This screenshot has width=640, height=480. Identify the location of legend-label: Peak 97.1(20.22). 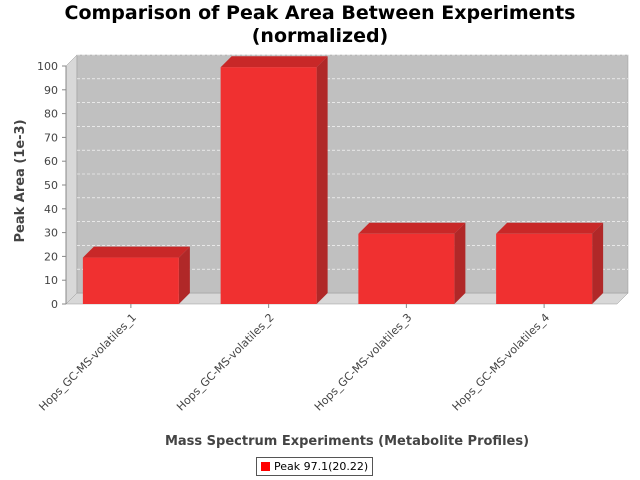
(321, 466).